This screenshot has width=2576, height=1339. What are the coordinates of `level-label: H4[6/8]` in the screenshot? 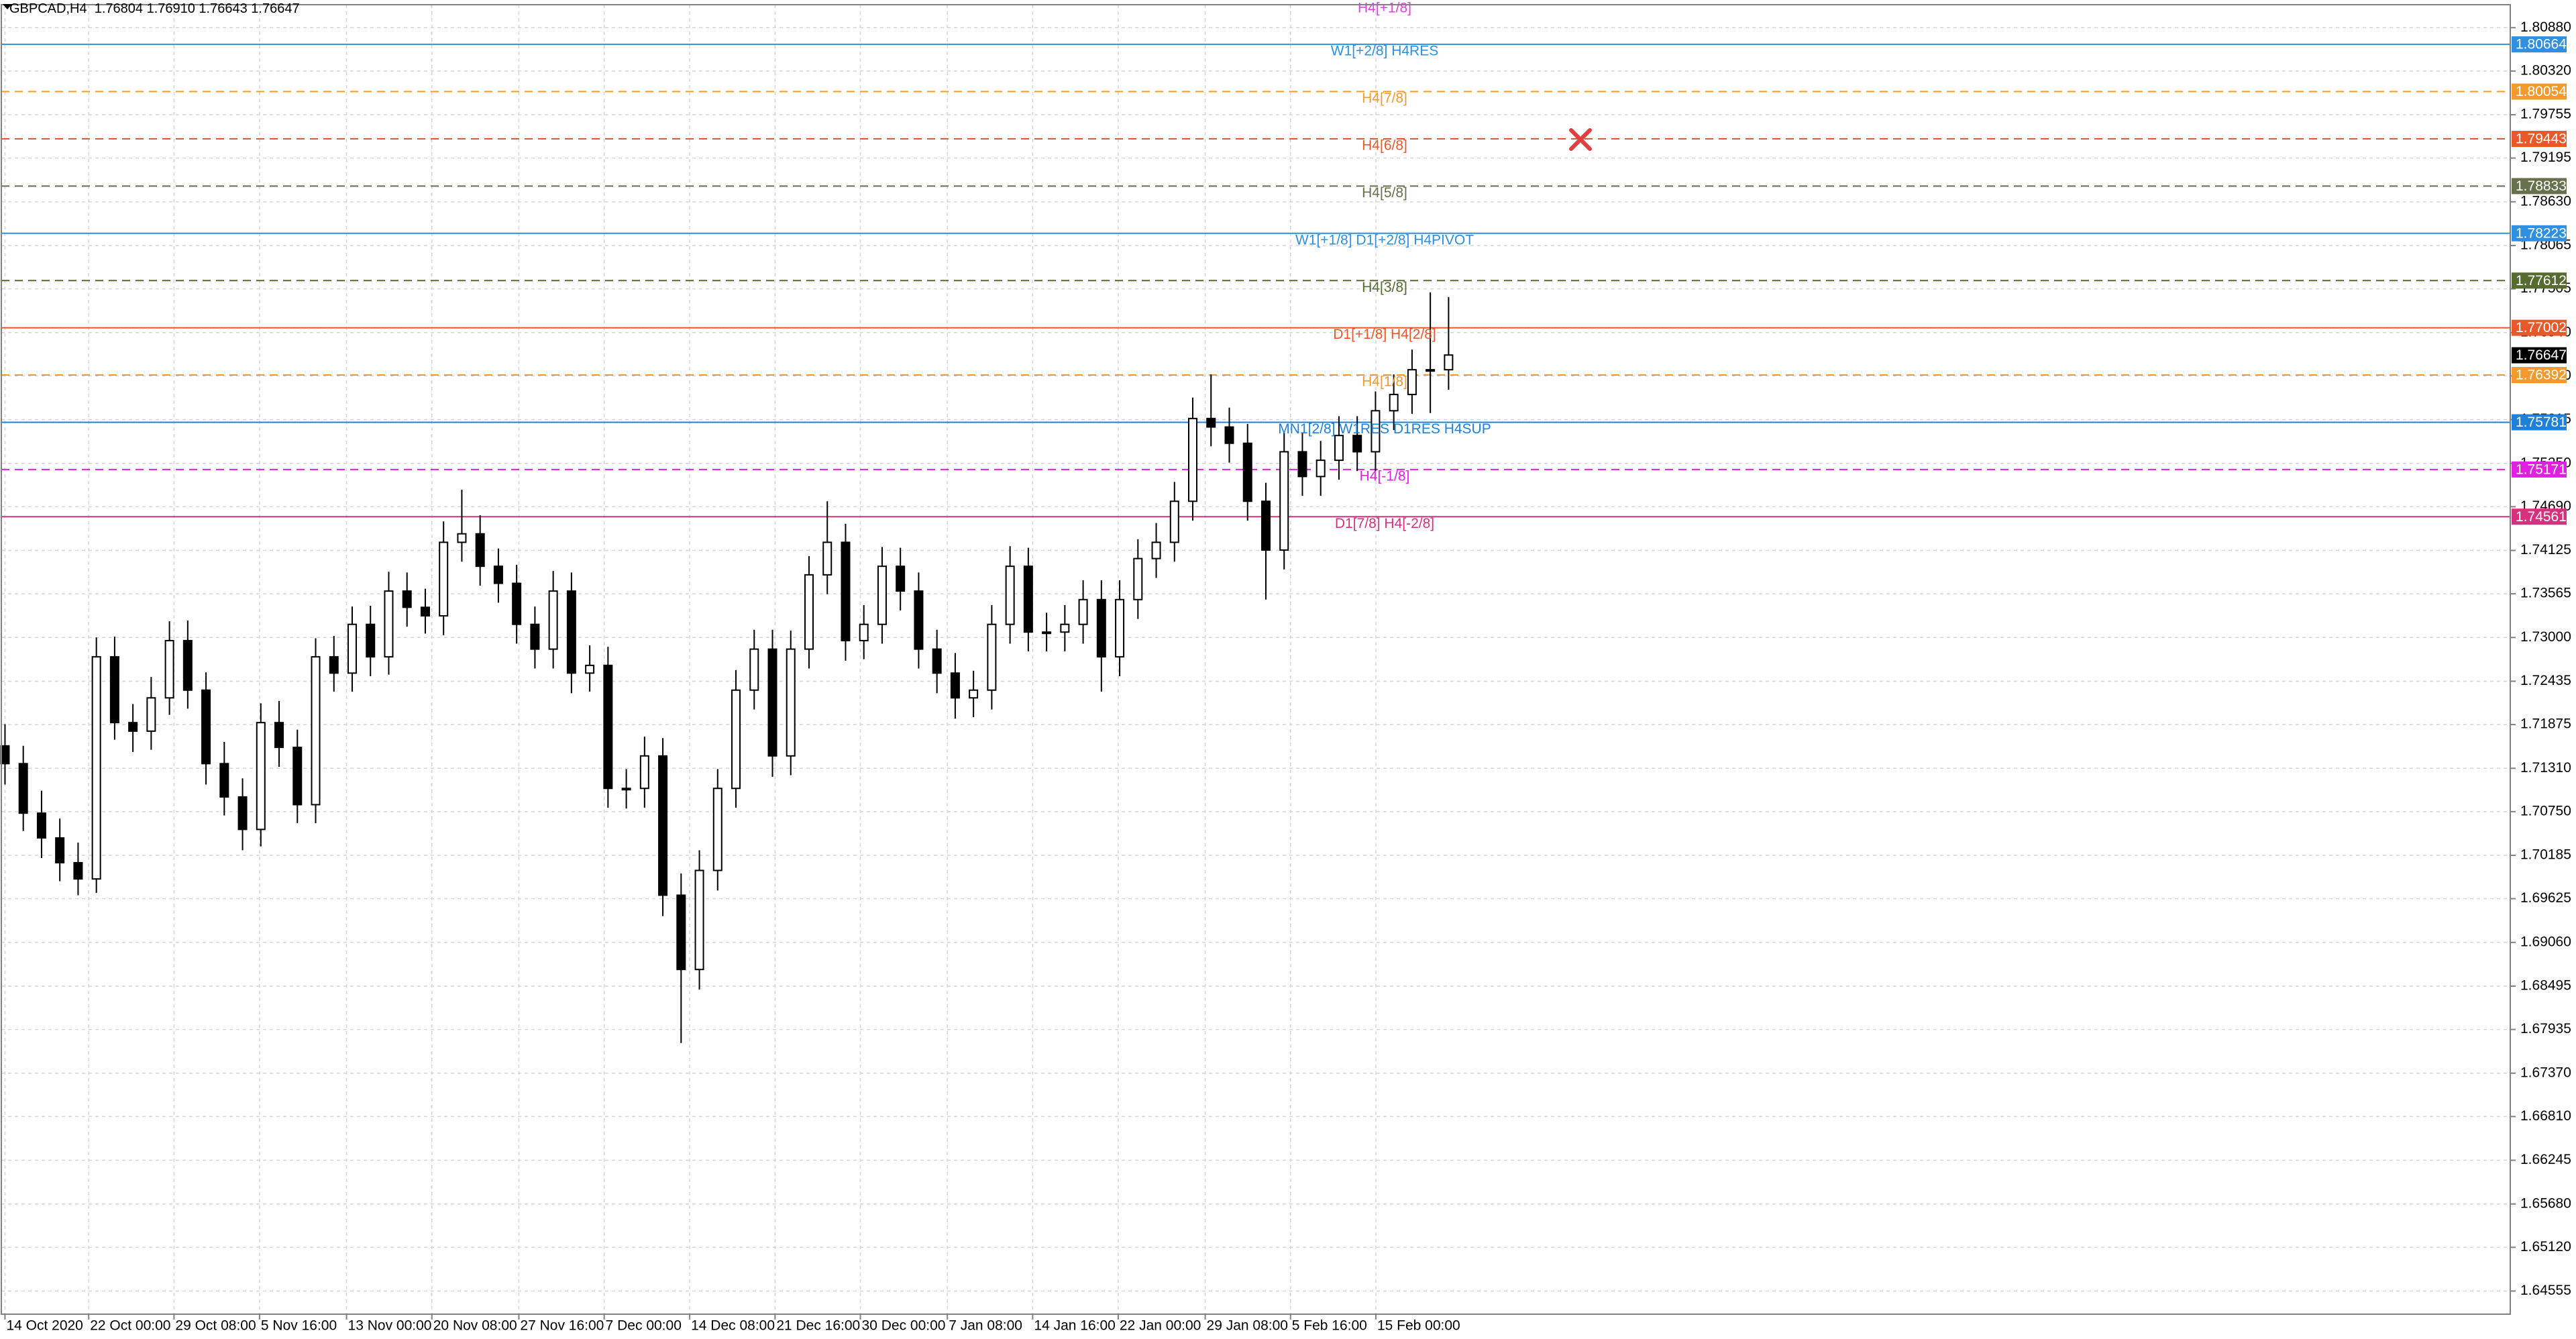 It's located at (1384, 146).